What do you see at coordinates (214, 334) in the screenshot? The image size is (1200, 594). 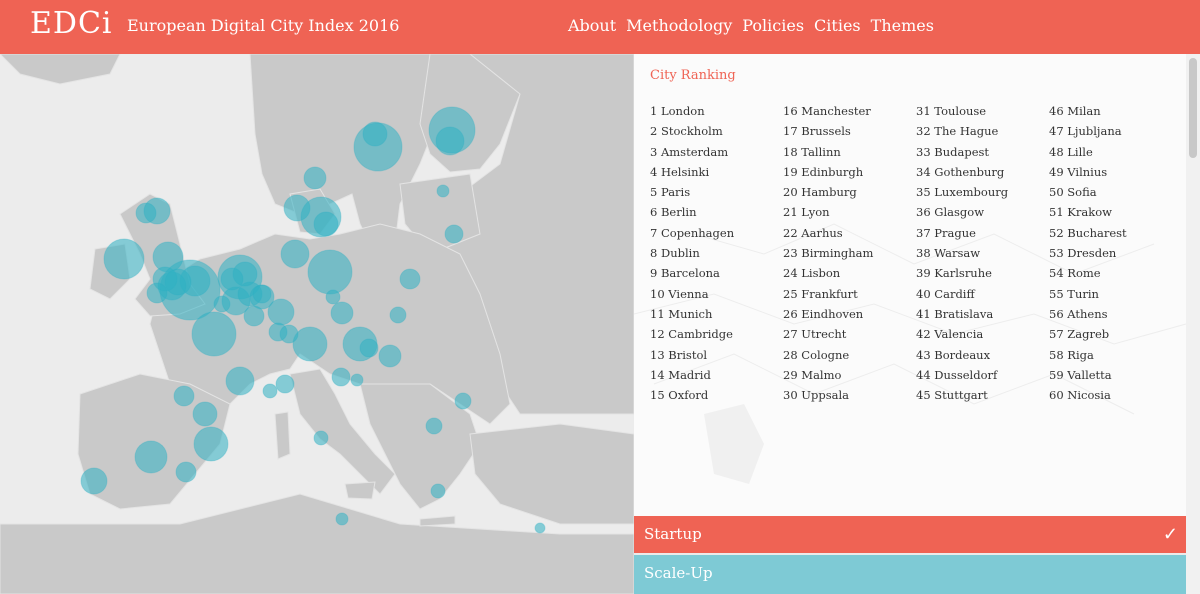 I see `bubble-paris` at bounding box center [214, 334].